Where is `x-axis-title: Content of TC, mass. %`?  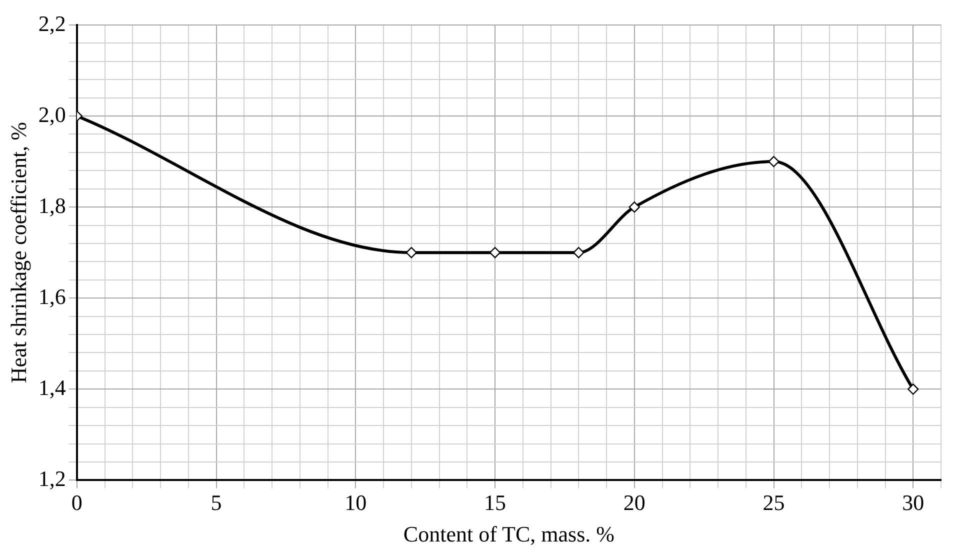
x-axis-title: Content of TC, mass. % is located at coordinates (508, 534).